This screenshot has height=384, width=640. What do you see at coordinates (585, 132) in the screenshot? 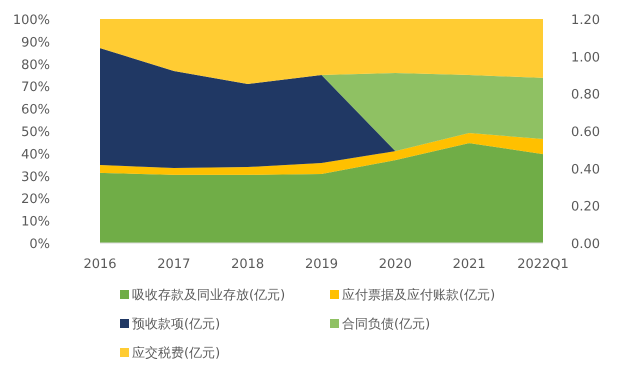
I see `y2-tick-label: 0.60` at bounding box center [585, 132].